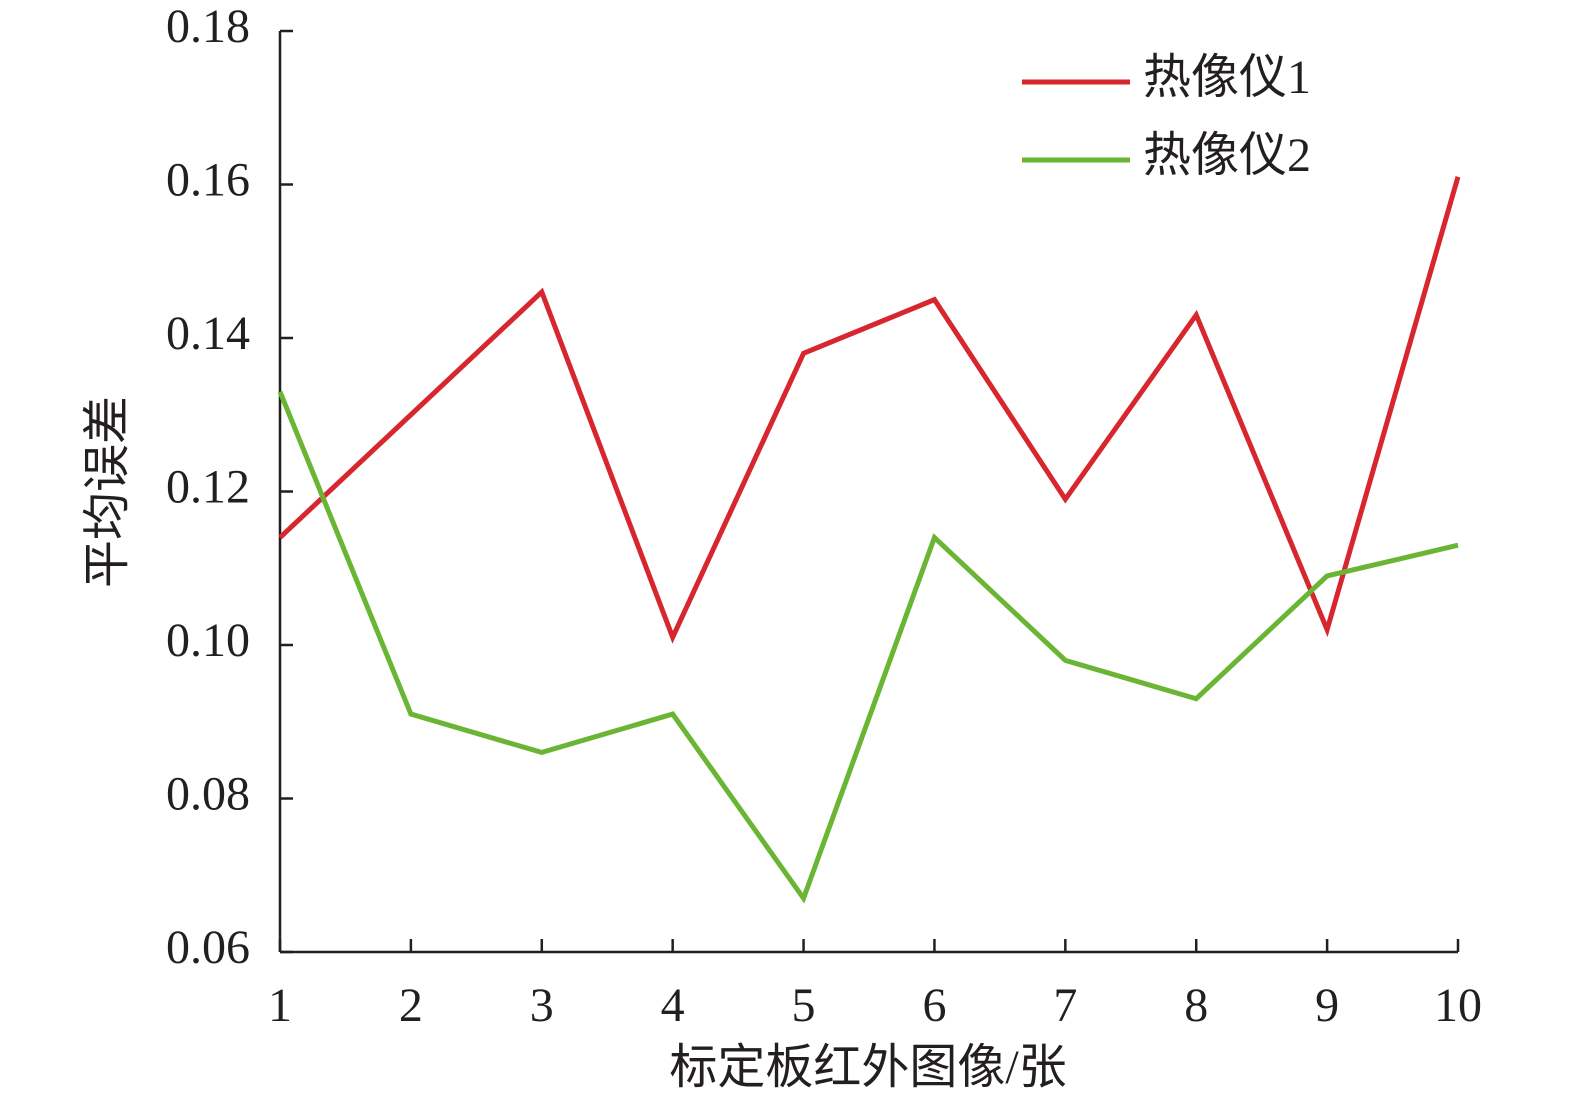  I want to click on x-tick-label: 8, so click(1196, 1005).